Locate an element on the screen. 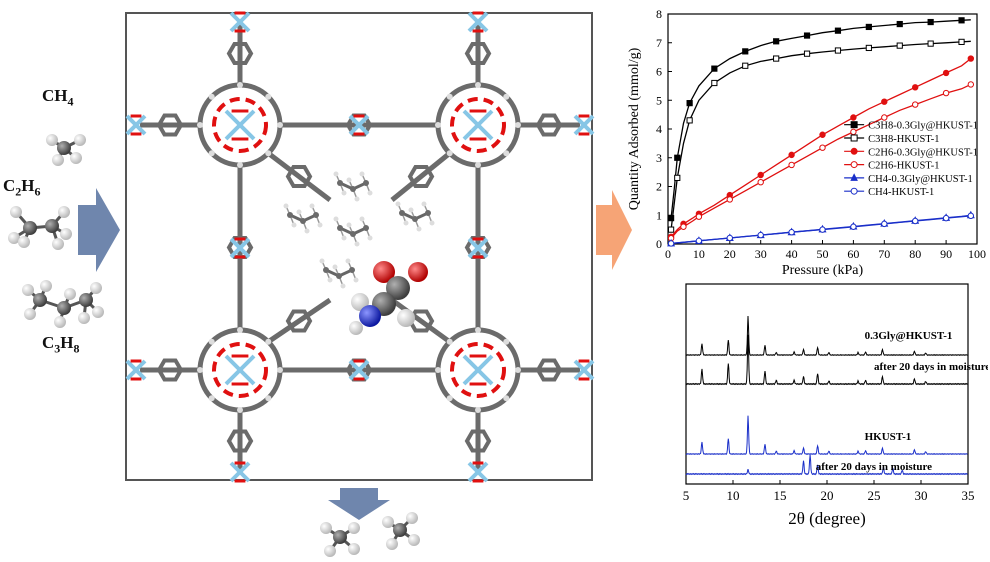 The height and width of the screenshot is (562, 990). x-axis-label: Pressure (kPa) is located at coordinates (823, 270).